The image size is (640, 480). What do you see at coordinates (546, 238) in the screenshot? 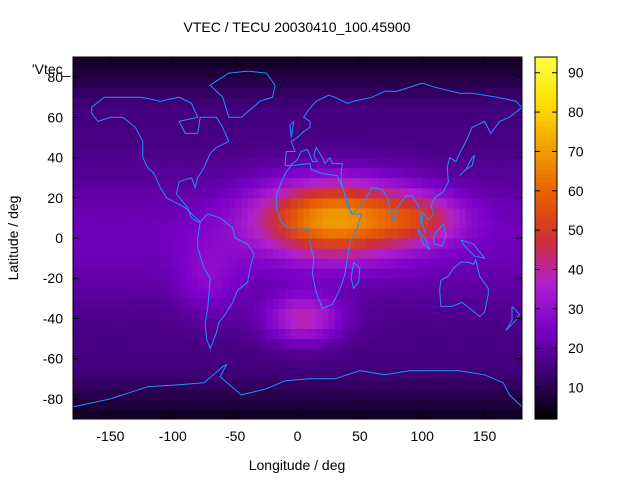
I see `colorbar` at bounding box center [546, 238].